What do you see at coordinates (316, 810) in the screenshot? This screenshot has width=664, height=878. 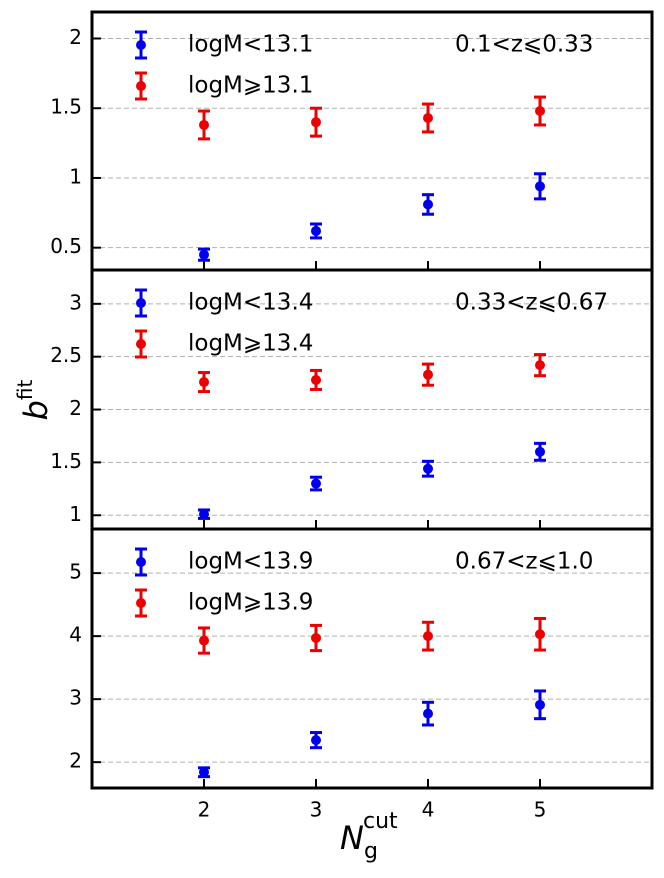 I see `x-tick-label: 3` at bounding box center [316, 810].